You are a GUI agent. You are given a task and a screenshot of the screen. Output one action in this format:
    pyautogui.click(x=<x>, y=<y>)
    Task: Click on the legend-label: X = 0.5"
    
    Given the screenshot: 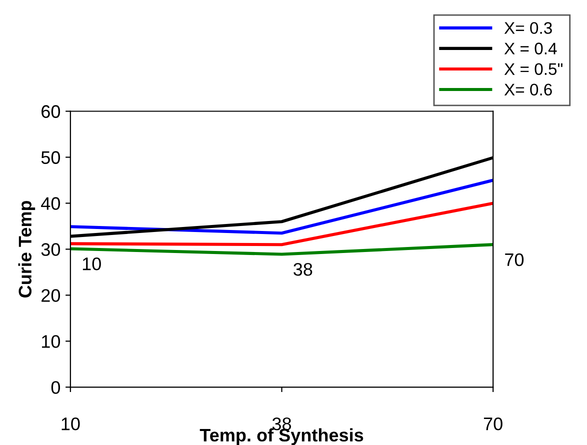 What is the action you would take?
    pyautogui.click(x=533, y=69)
    